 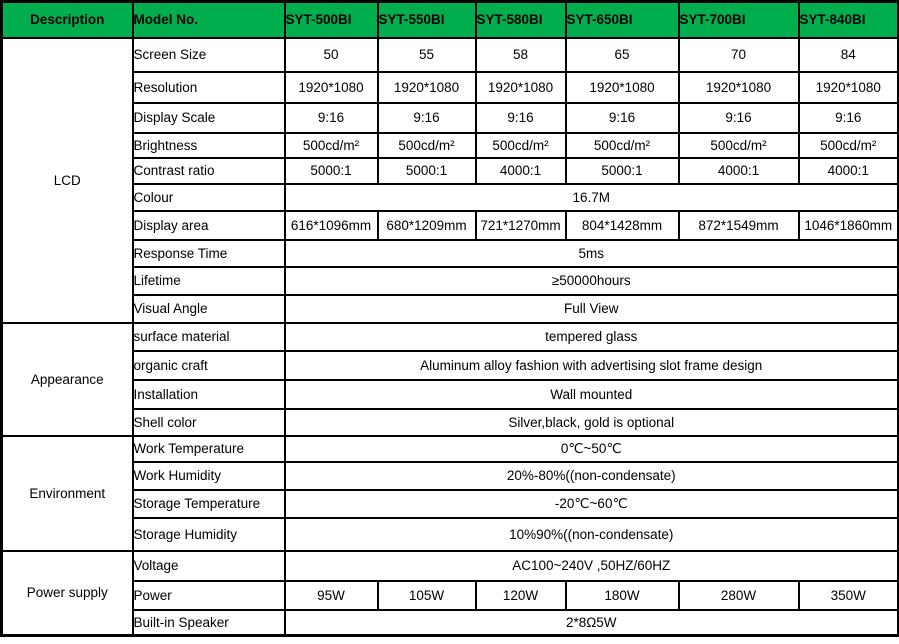 What do you see at coordinates (67, 593) in the screenshot?
I see `section-label-power-supply: Power supply` at bounding box center [67, 593].